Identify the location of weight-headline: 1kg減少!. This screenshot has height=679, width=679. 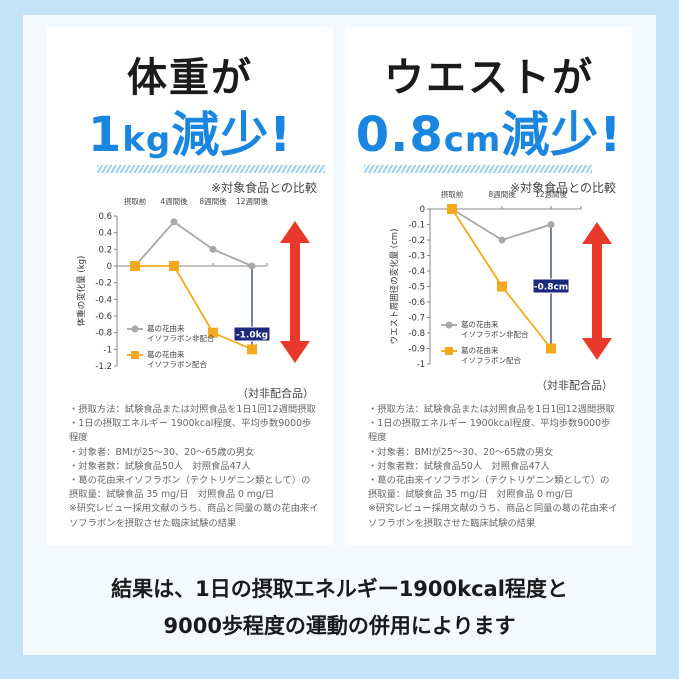
(190, 130).